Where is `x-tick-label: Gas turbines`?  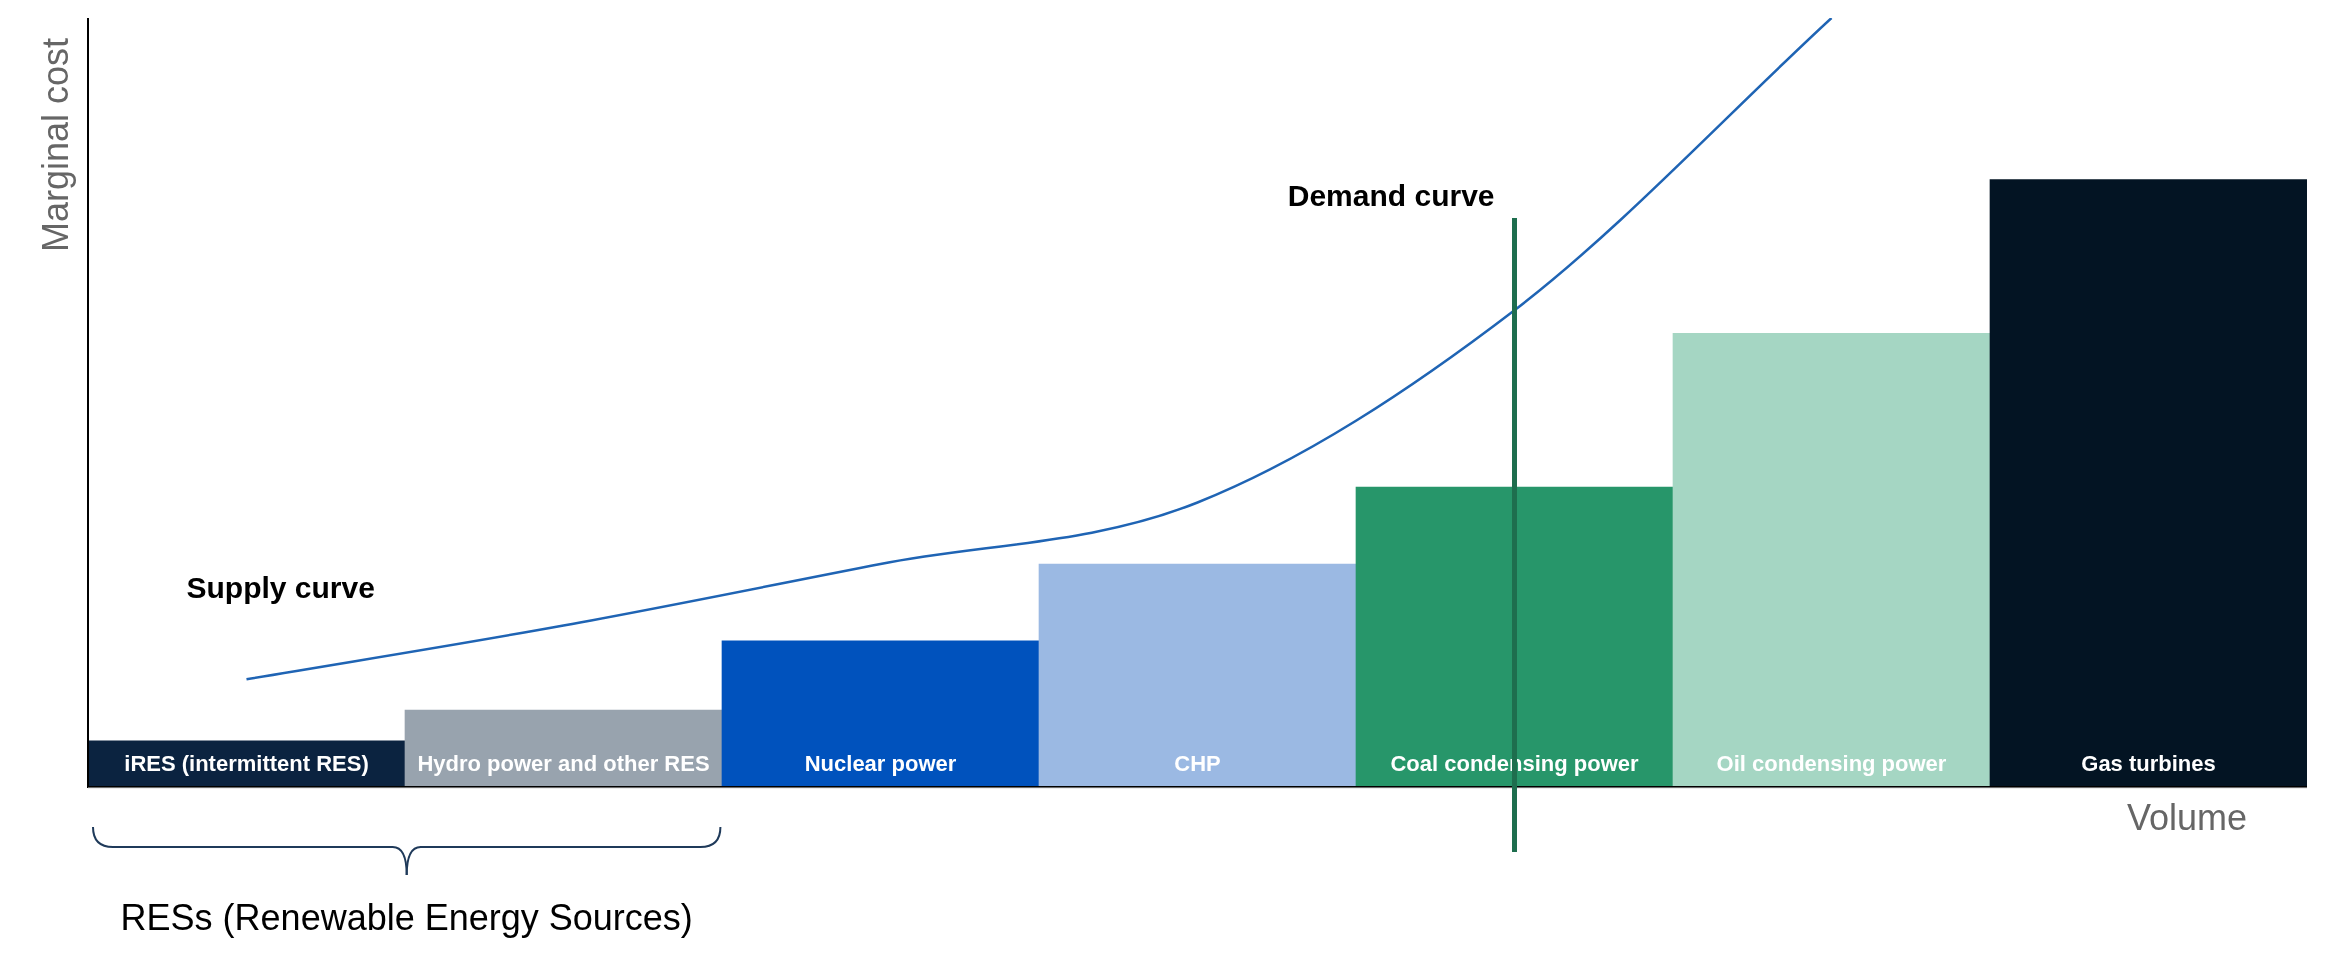 x-tick-label: Gas turbines is located at coordinates (2148, 764).